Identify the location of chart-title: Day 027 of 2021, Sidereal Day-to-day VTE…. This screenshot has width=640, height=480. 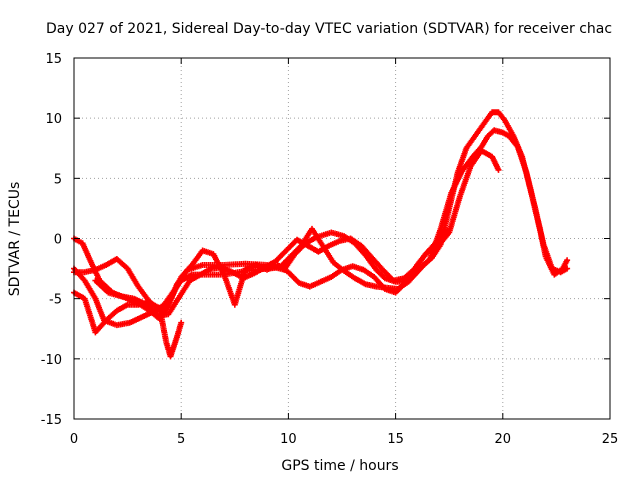
(329, 29).